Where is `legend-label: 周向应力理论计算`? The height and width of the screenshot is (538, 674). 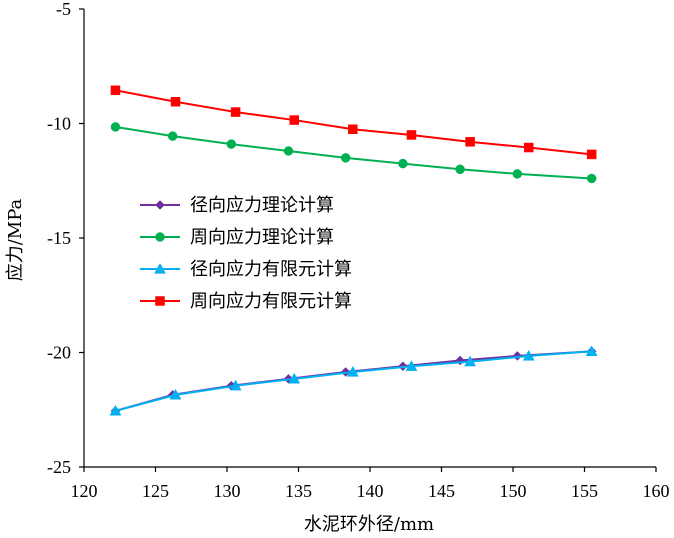
legend-label: 周向应力理论计算 is located at coordinates (262, 237).